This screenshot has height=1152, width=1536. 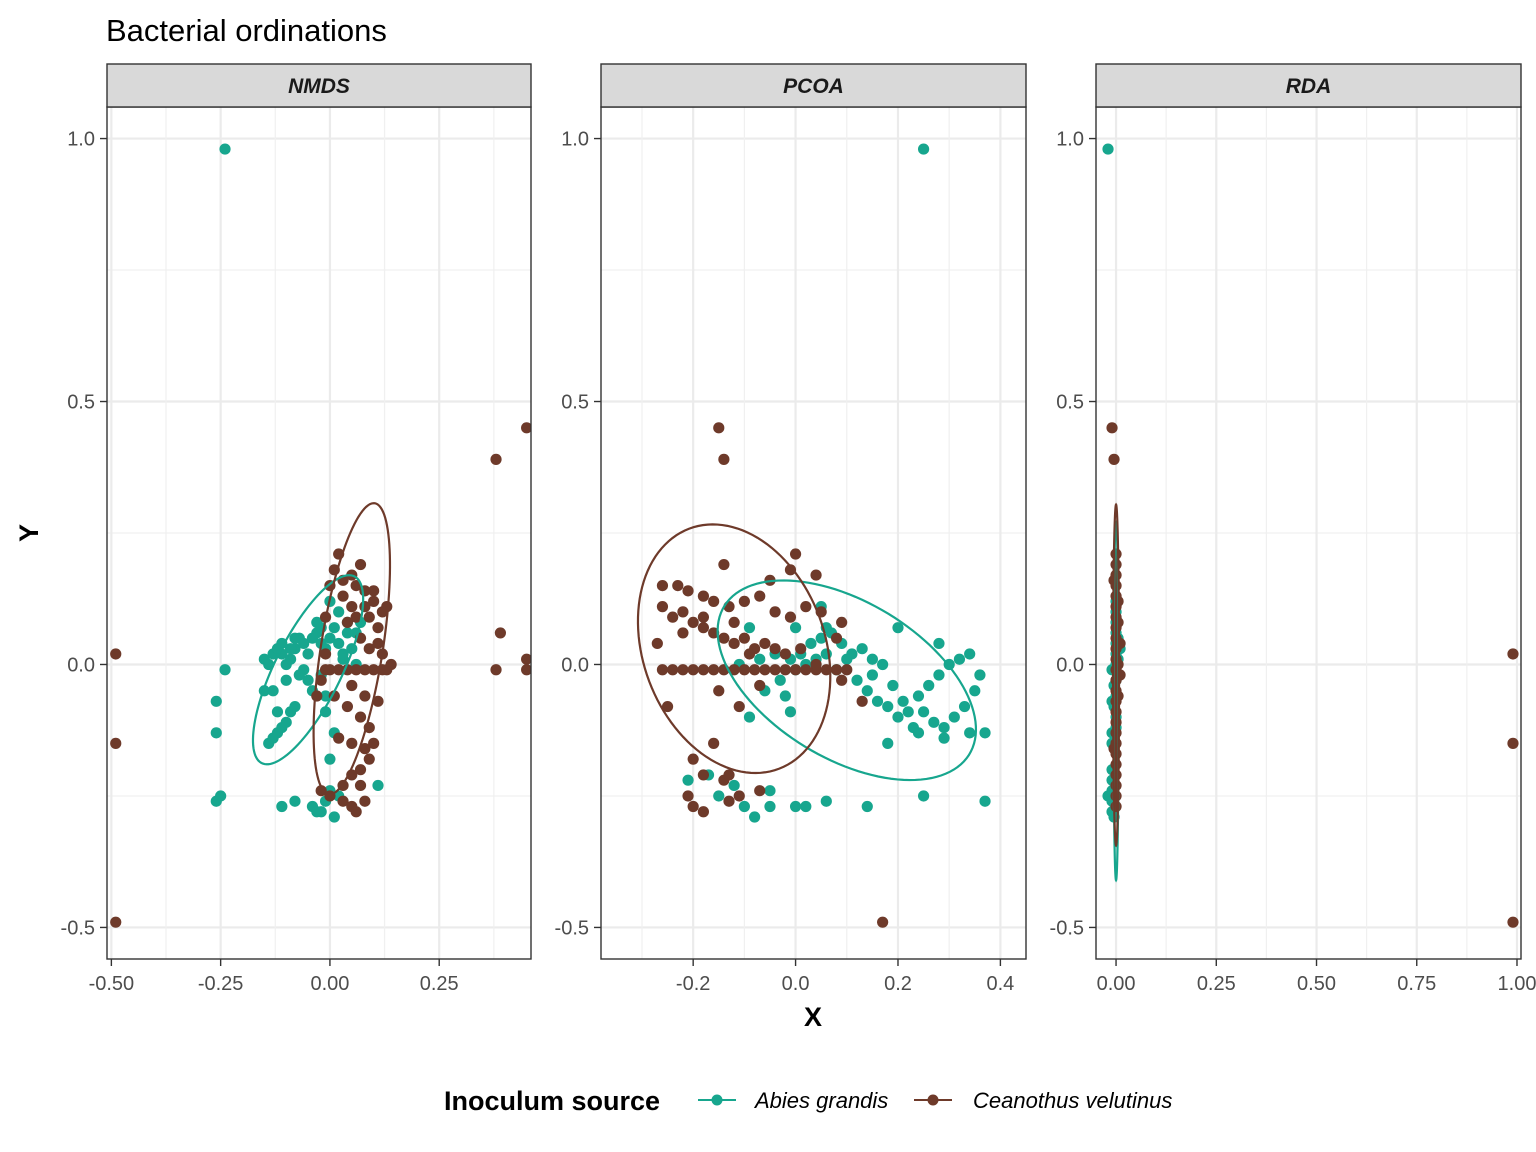 What do you see at coordinates (1517, 984) in the screenshot?
I see `x-tick-label: 1.00` at bounding box center [1517, 984].